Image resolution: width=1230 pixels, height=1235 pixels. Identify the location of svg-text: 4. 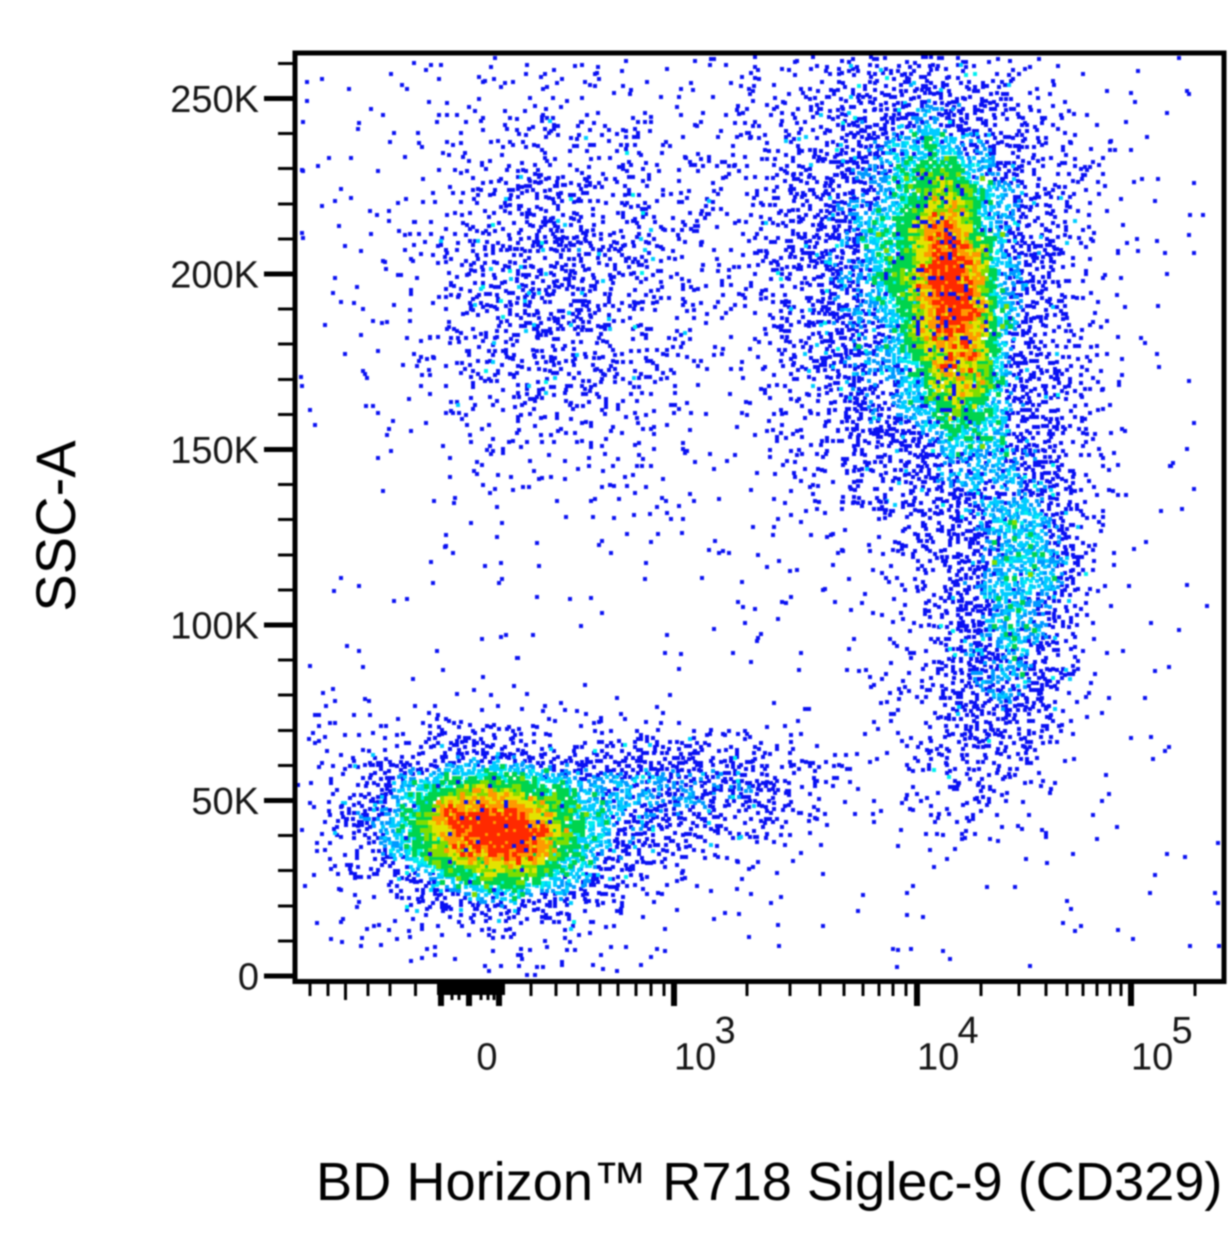
(968, 1031).